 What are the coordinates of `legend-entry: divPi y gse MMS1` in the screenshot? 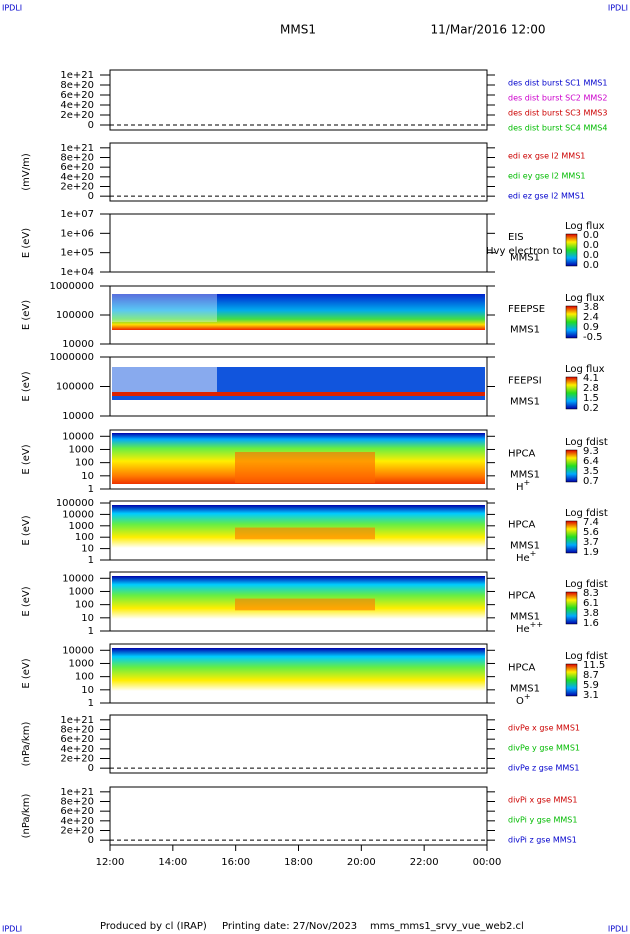 It's located at (542, 820).